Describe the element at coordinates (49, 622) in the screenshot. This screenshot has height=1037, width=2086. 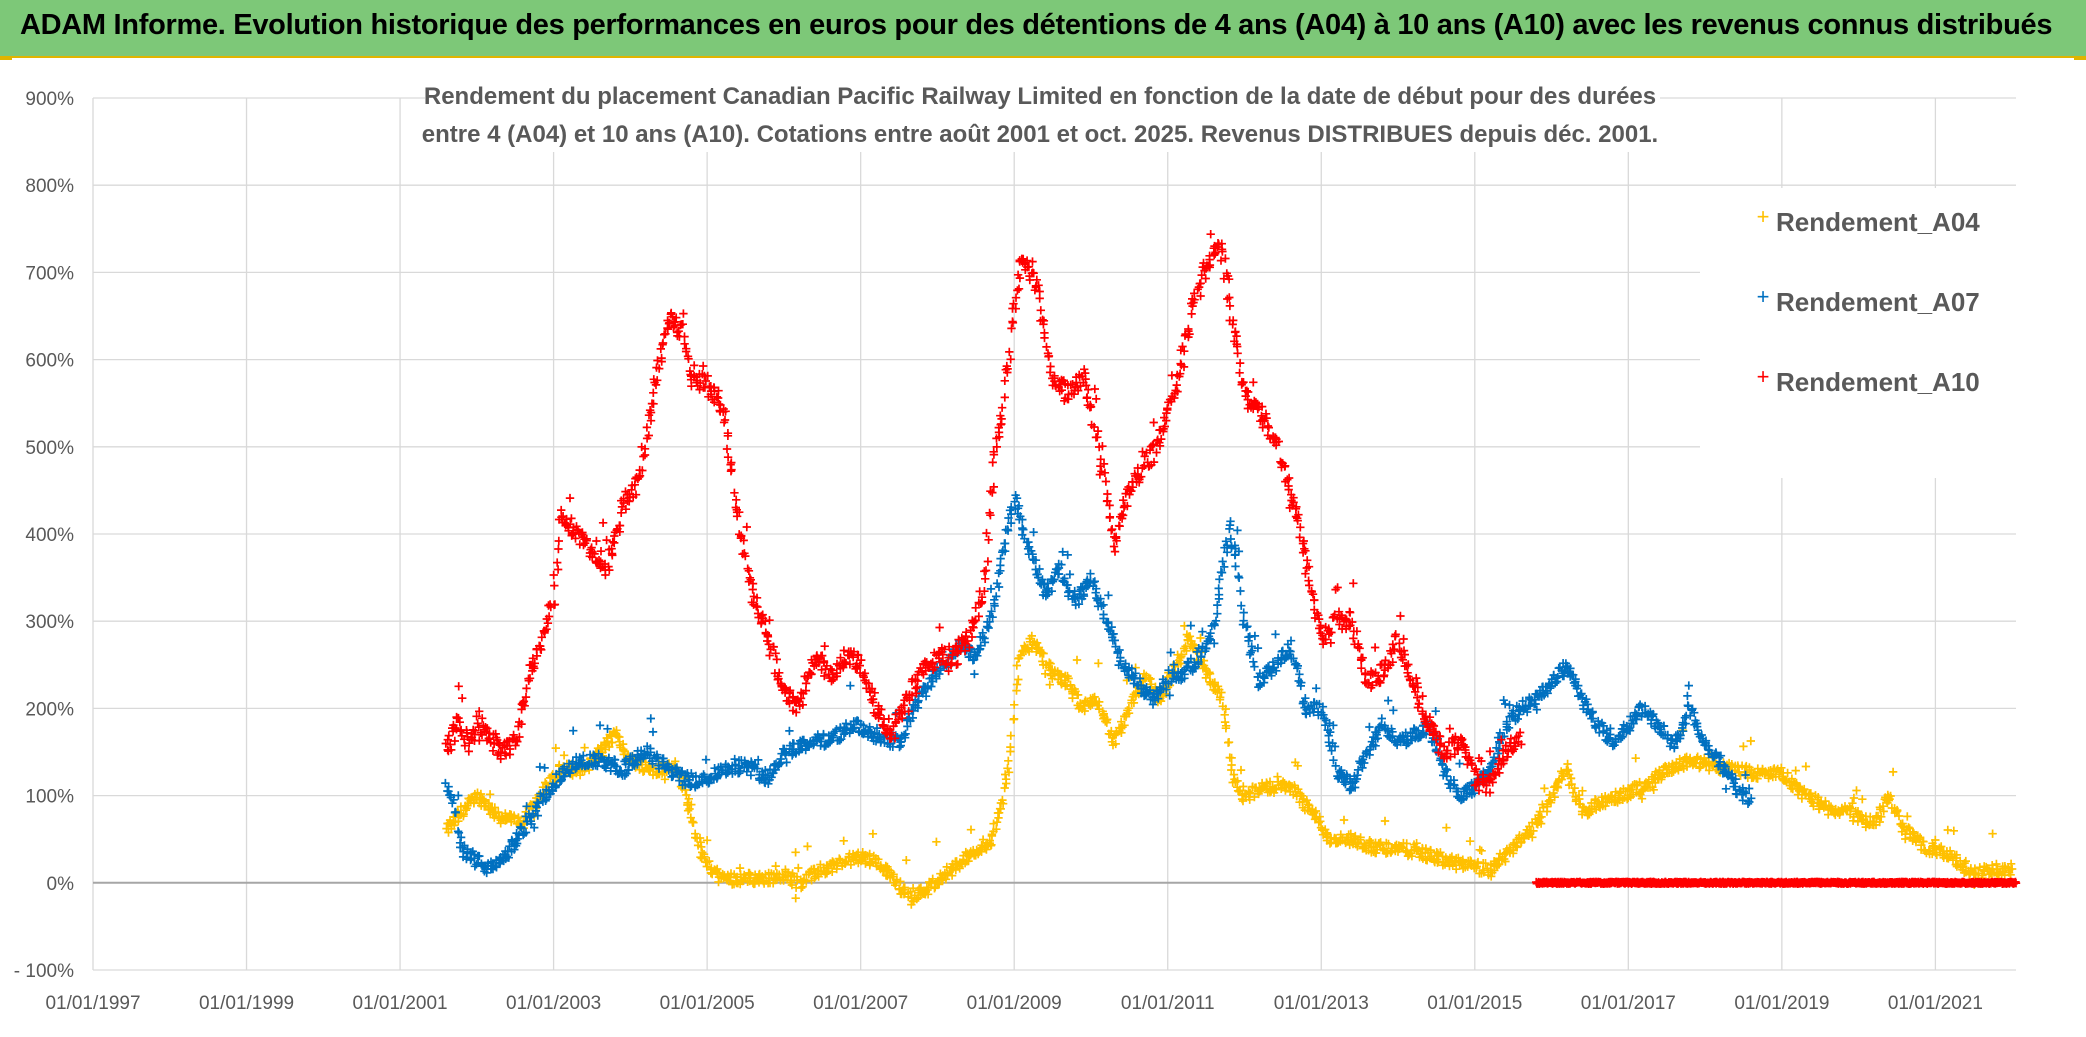
I see `y-tick-label: 300%` at that location.